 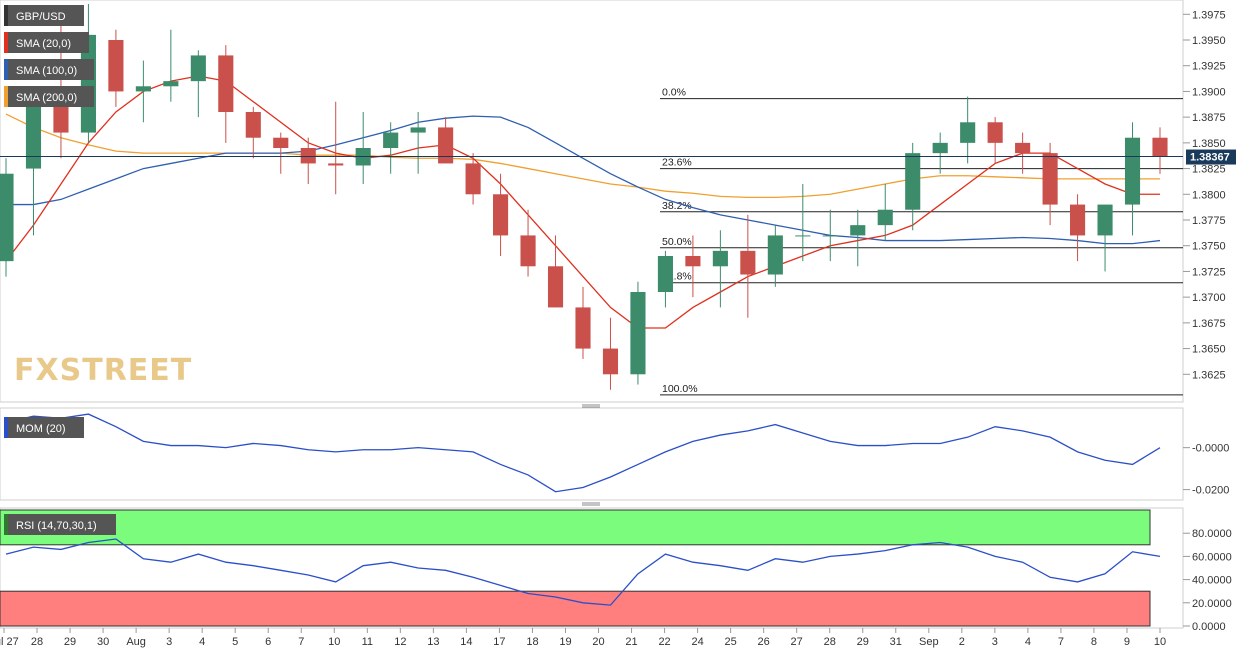 What do you see at coordinates (1212, 534) in the screenshot?
I see `rsi-tick-label: 80.0000` at bounding box center [1212, 534].